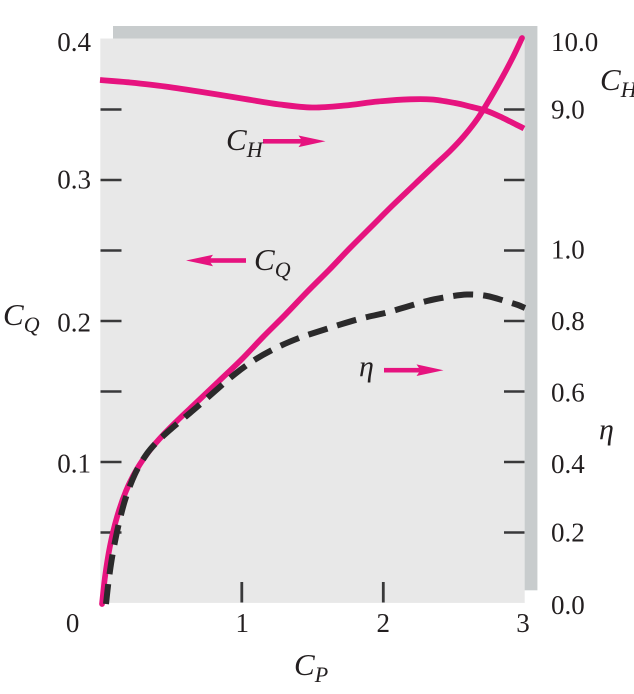 This screenshot has height=694, width=634. Describe the element at coordinates (617, 82) in the screenshot. I see `svg-text: CH` at that location.